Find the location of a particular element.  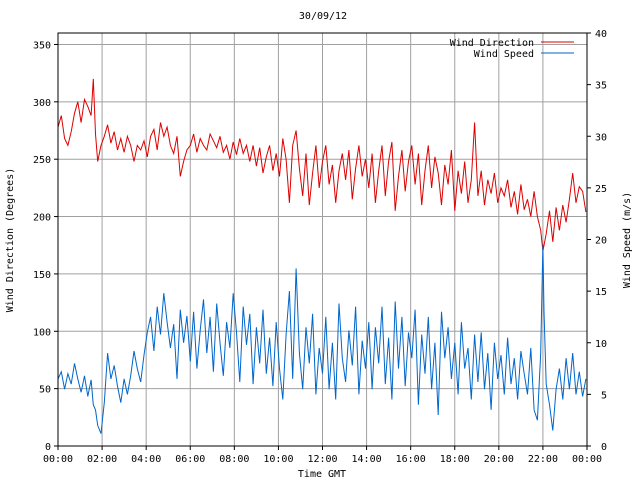

y-left-tick-label: 350 is located at coordinates (42, 45).